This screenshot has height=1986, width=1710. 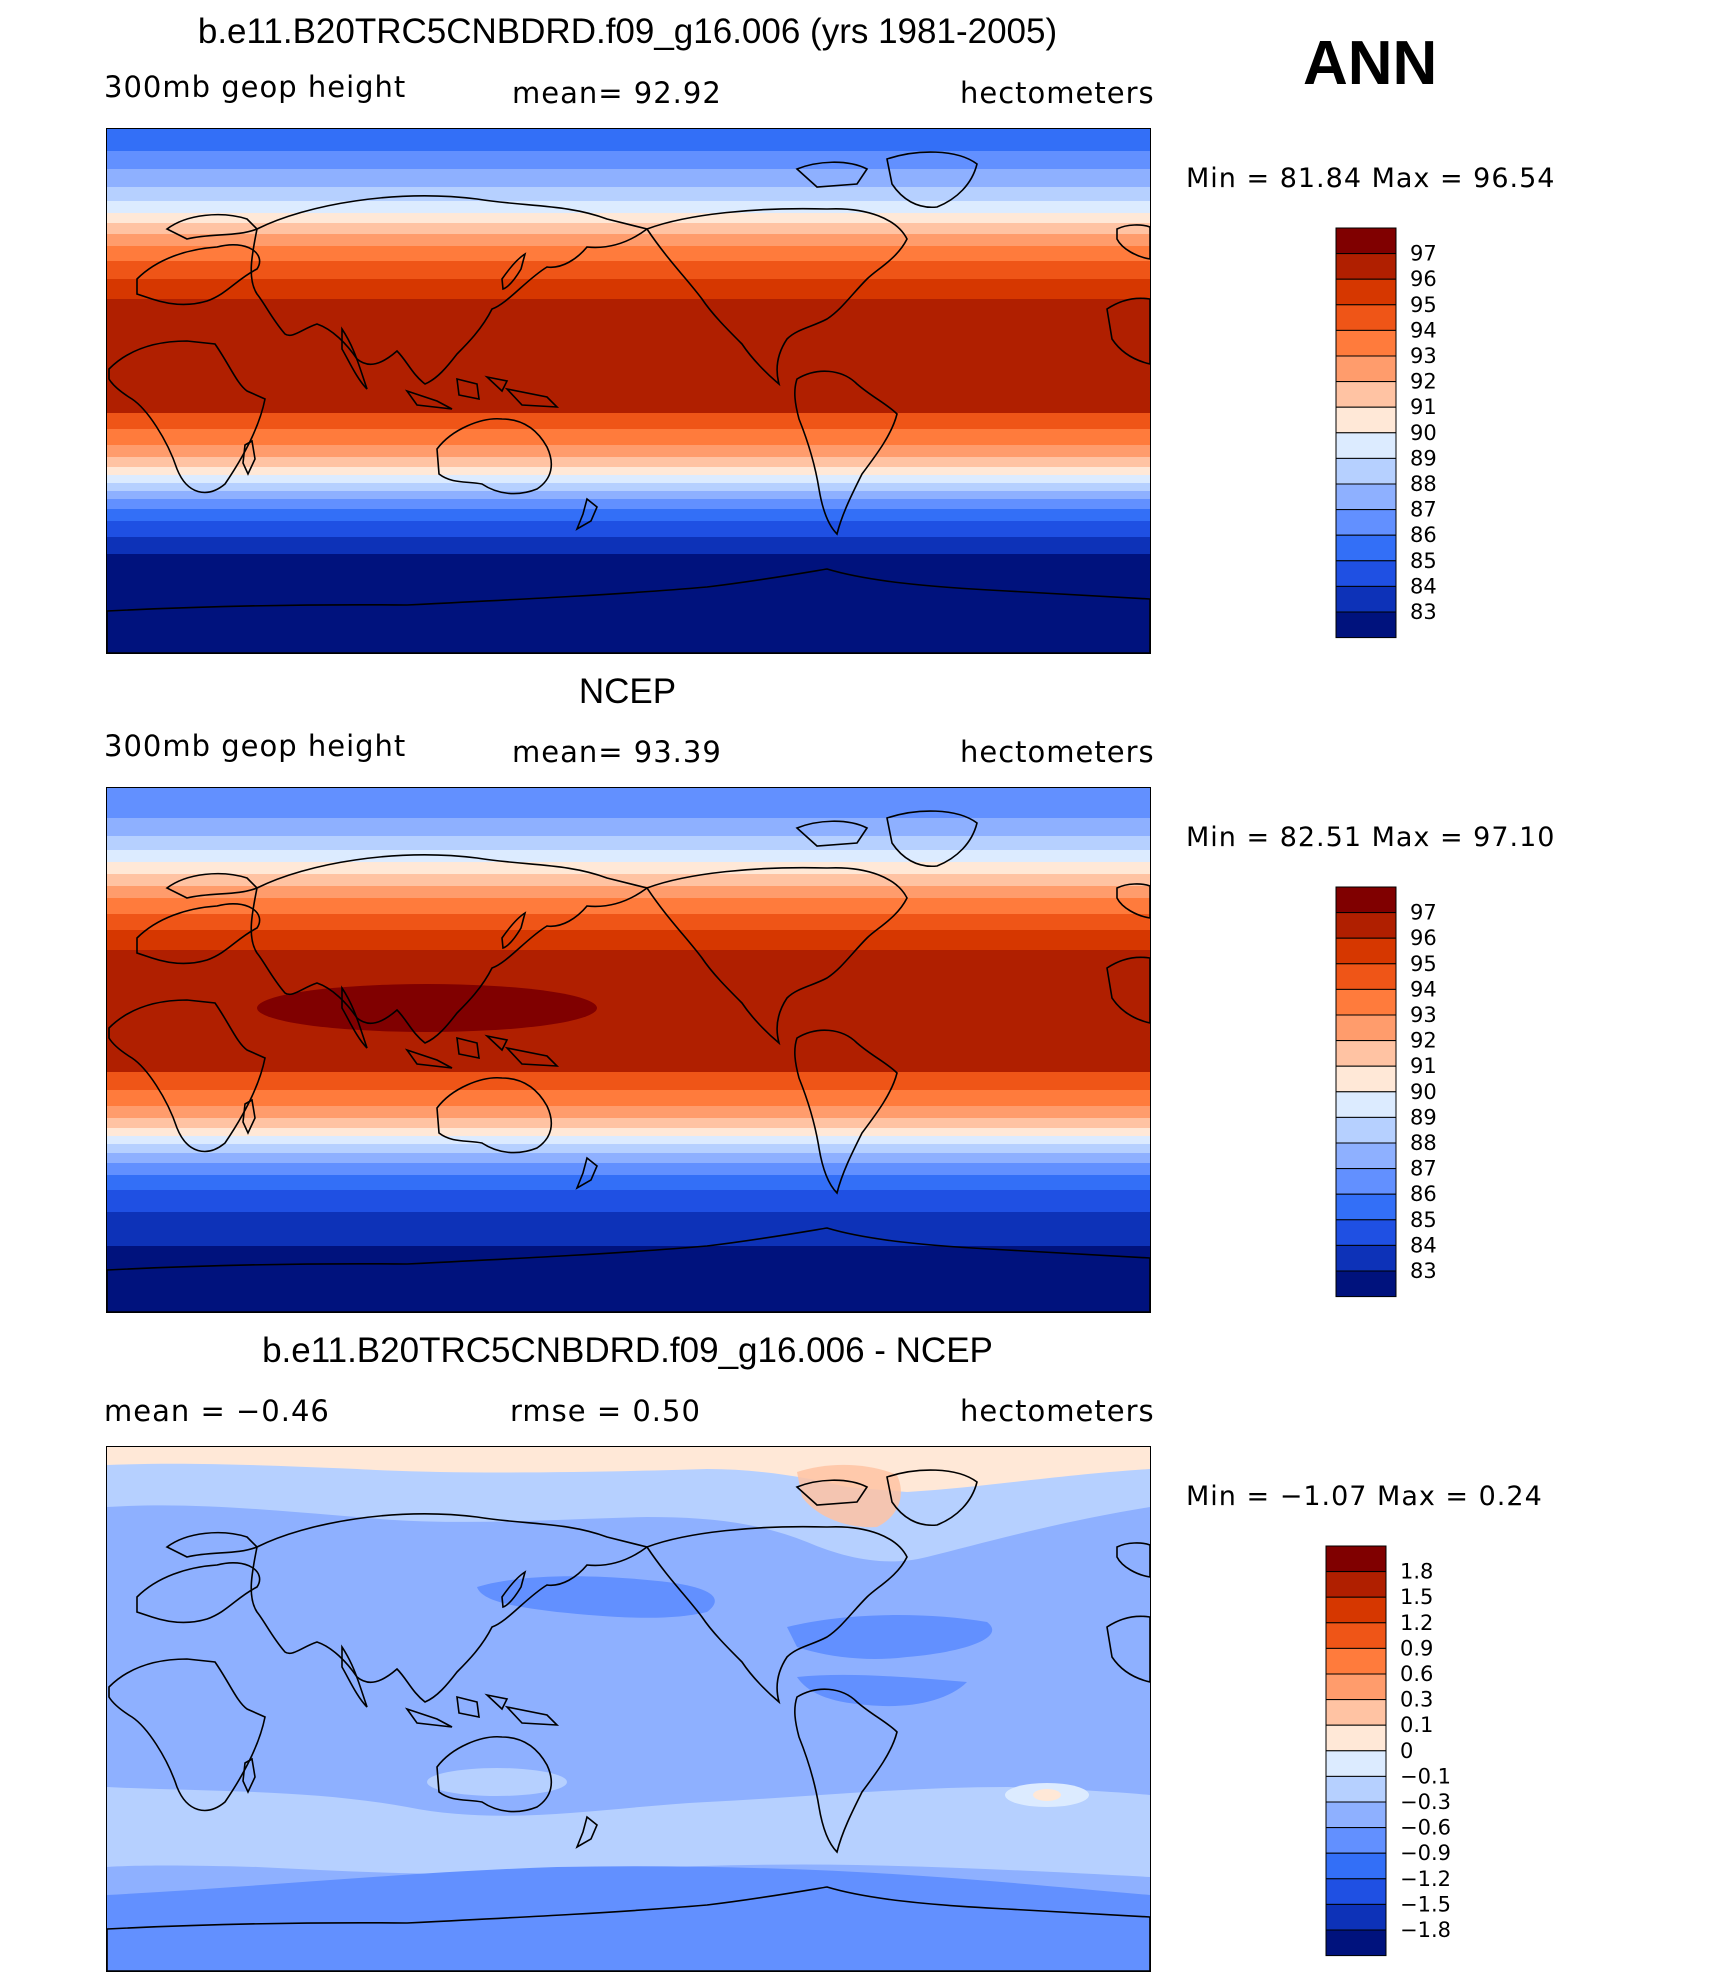 I want to click on panel-model-units-label: hectometers, so click(x=1057, y=93).